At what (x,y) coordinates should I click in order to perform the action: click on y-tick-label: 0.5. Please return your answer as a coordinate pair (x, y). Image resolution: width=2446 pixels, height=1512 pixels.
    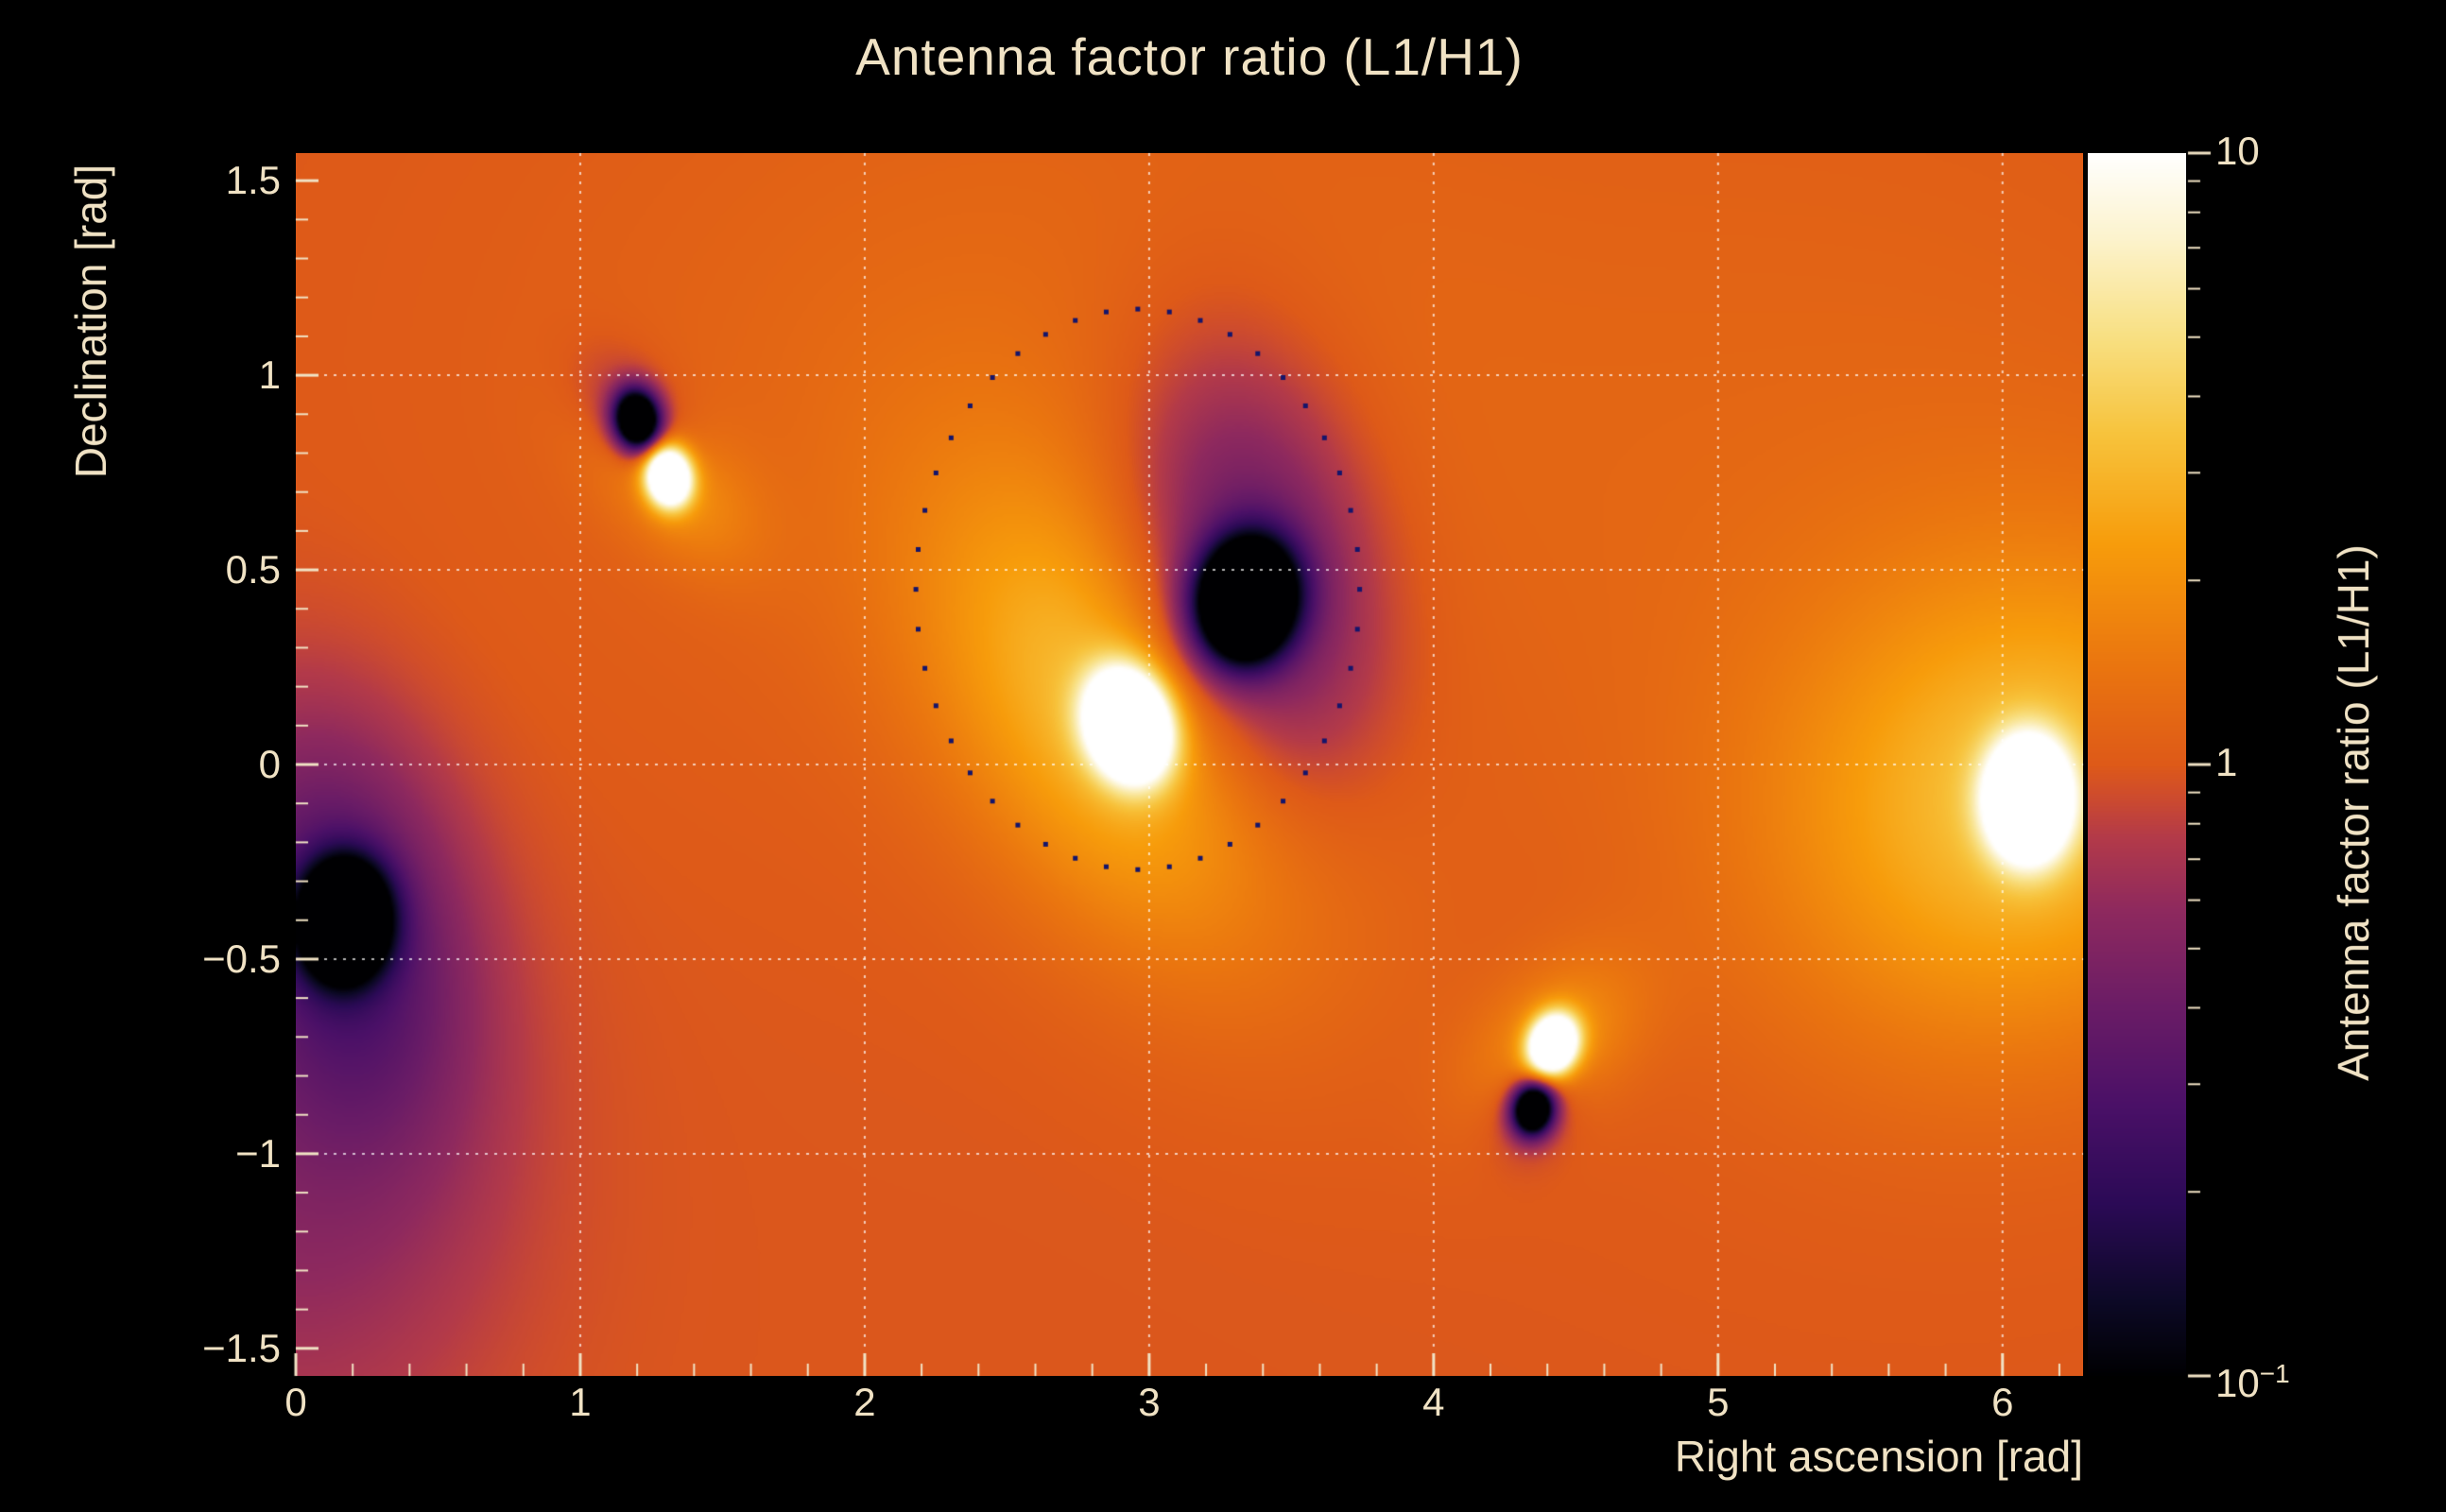
    Looking at the image, I should click on (253, 570).